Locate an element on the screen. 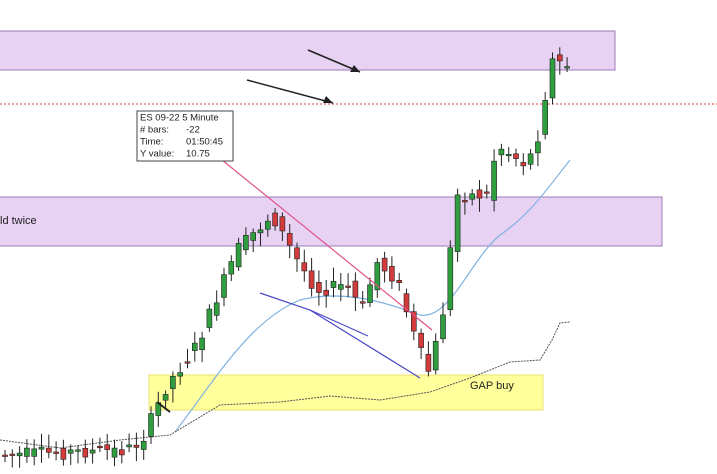 The width and height of the screenshot is (717, 474). middle-zone is located at coordinates (331, 221).